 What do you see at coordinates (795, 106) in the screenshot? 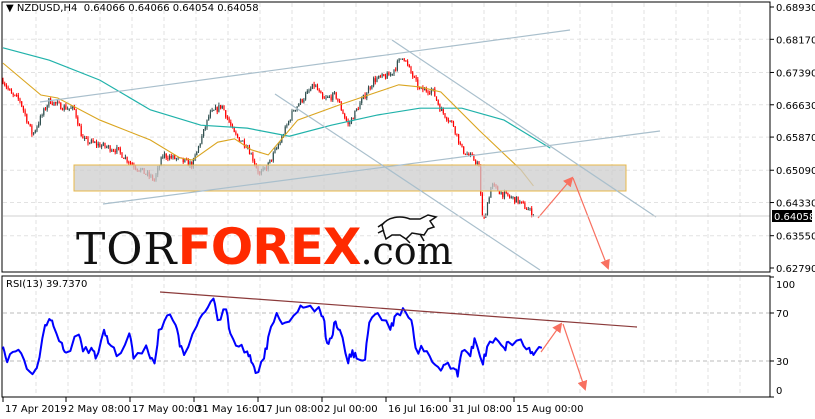
I see `price-tick-label: 0.66630` at bounding box center [795, 106].